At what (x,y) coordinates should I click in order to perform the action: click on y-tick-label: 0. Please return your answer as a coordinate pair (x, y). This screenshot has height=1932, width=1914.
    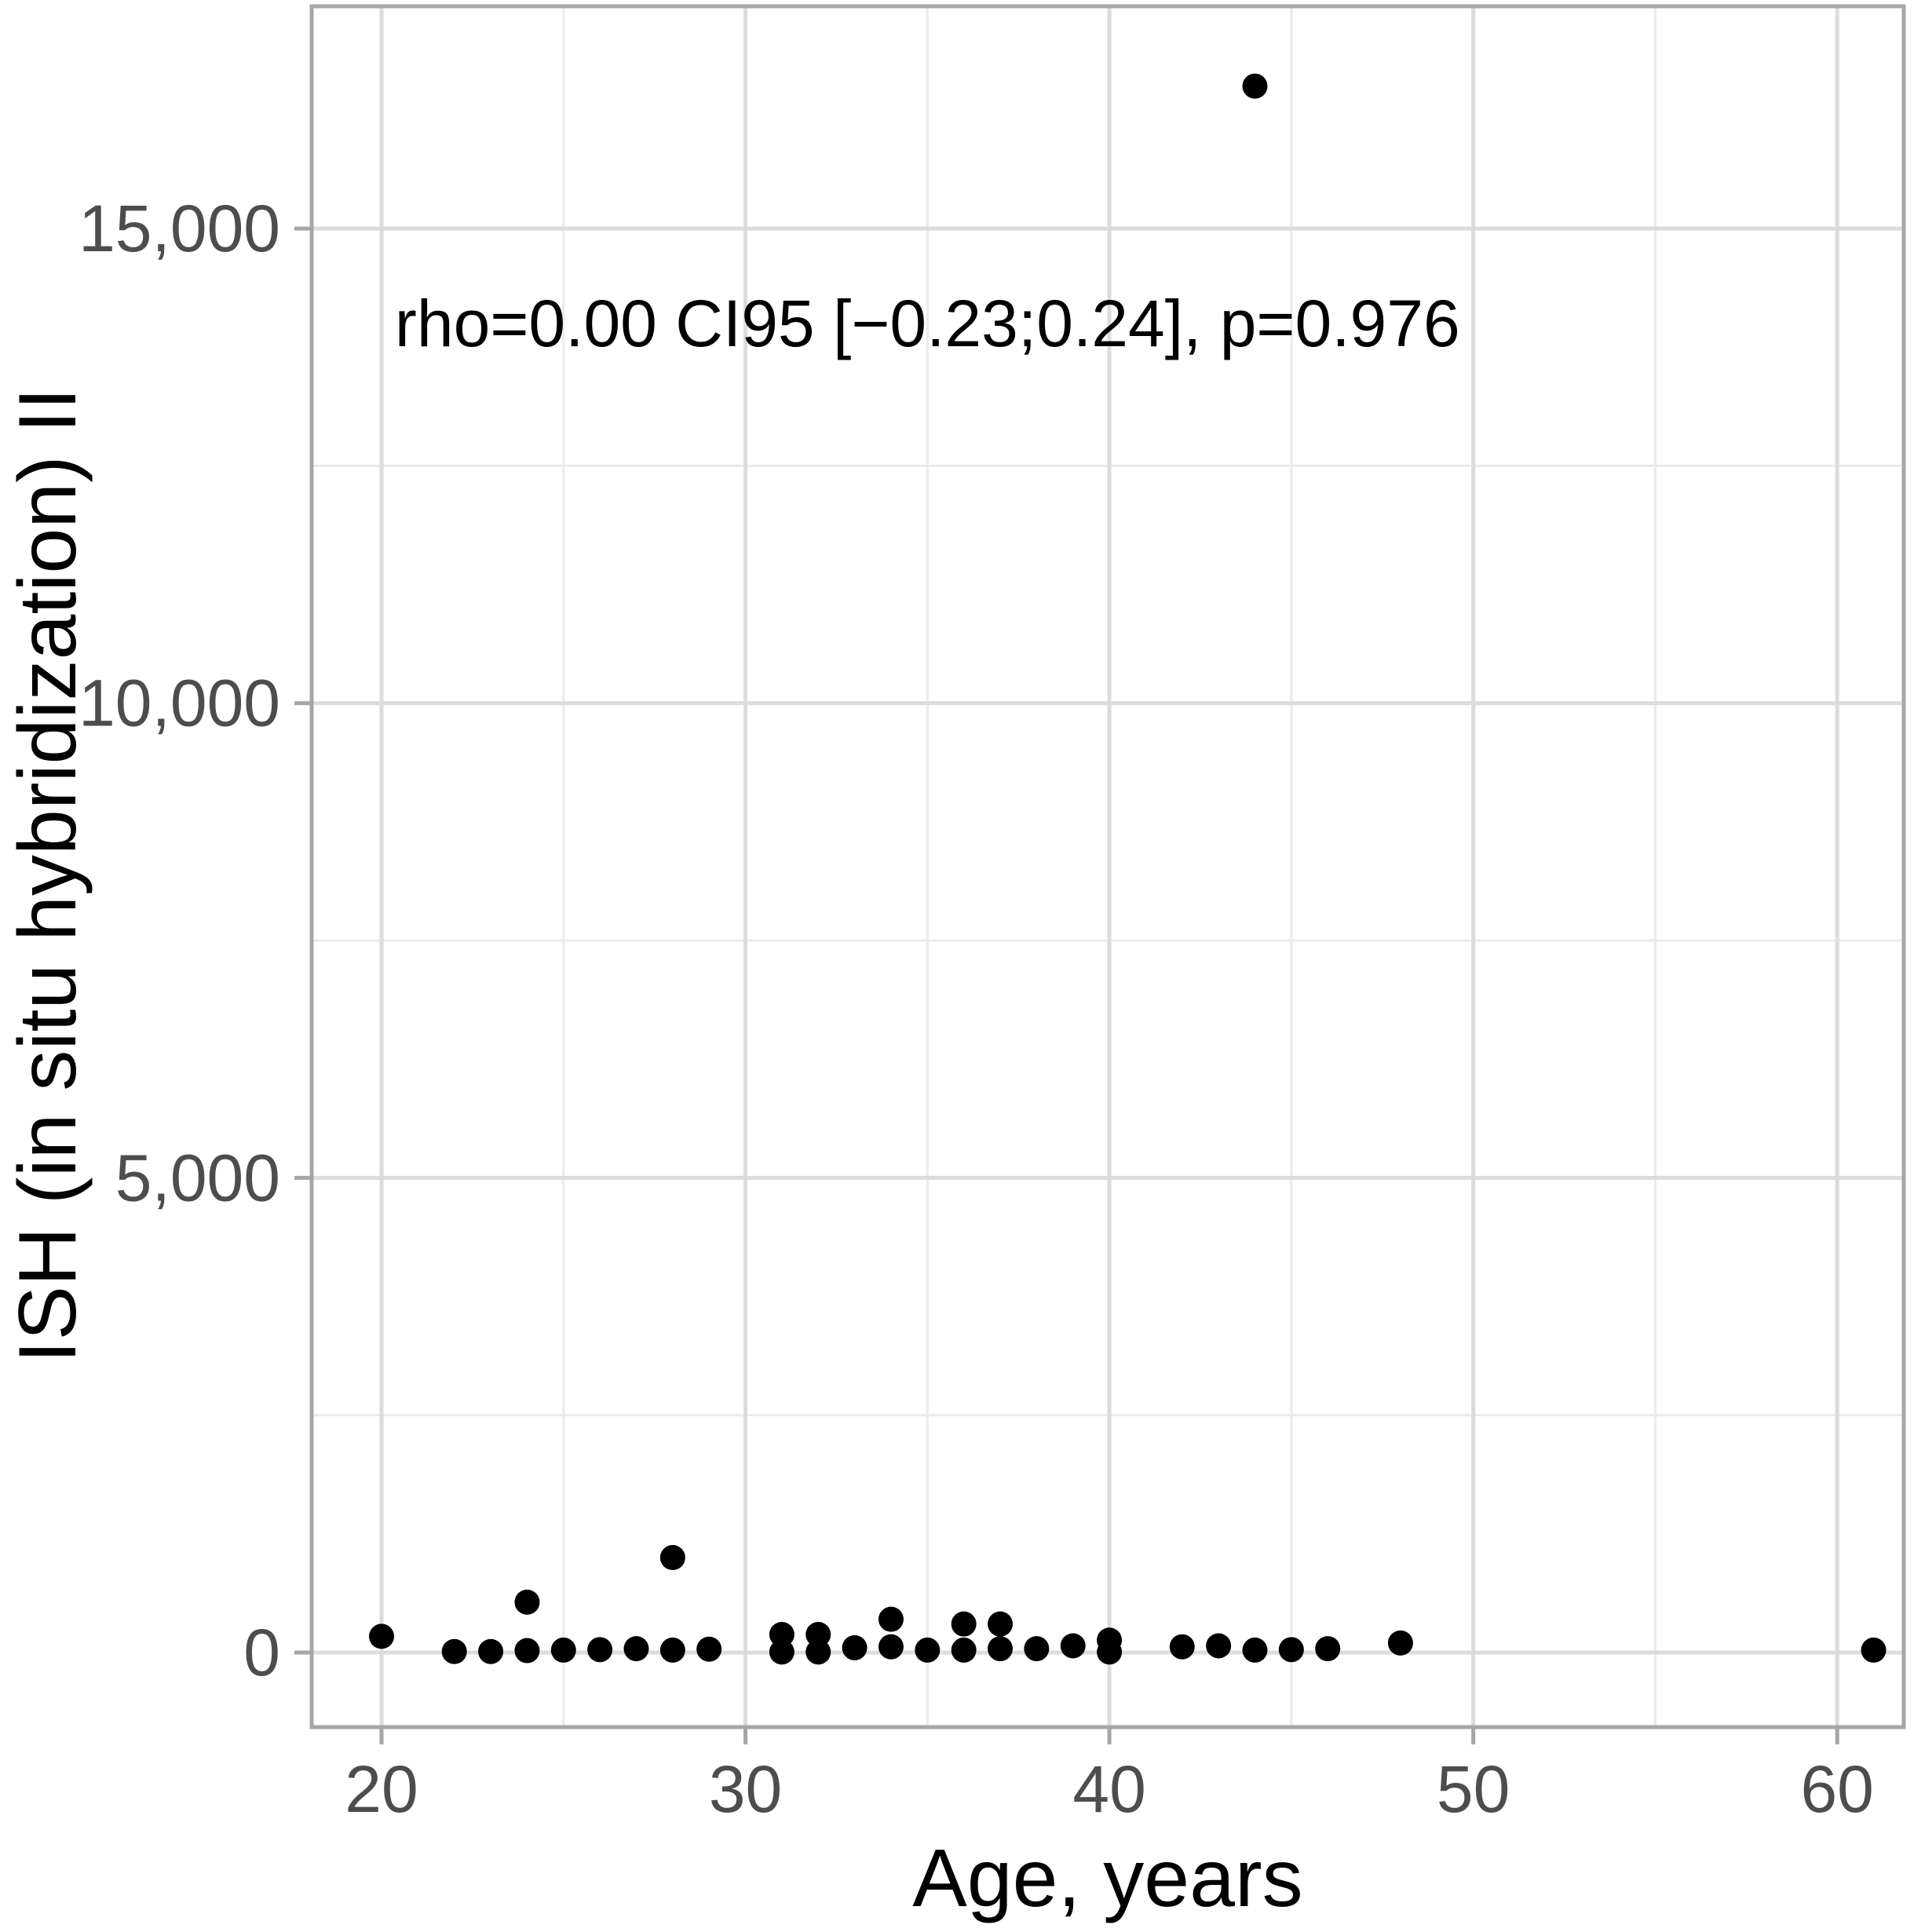
    Looking at the image, I should click on (261, 1652).